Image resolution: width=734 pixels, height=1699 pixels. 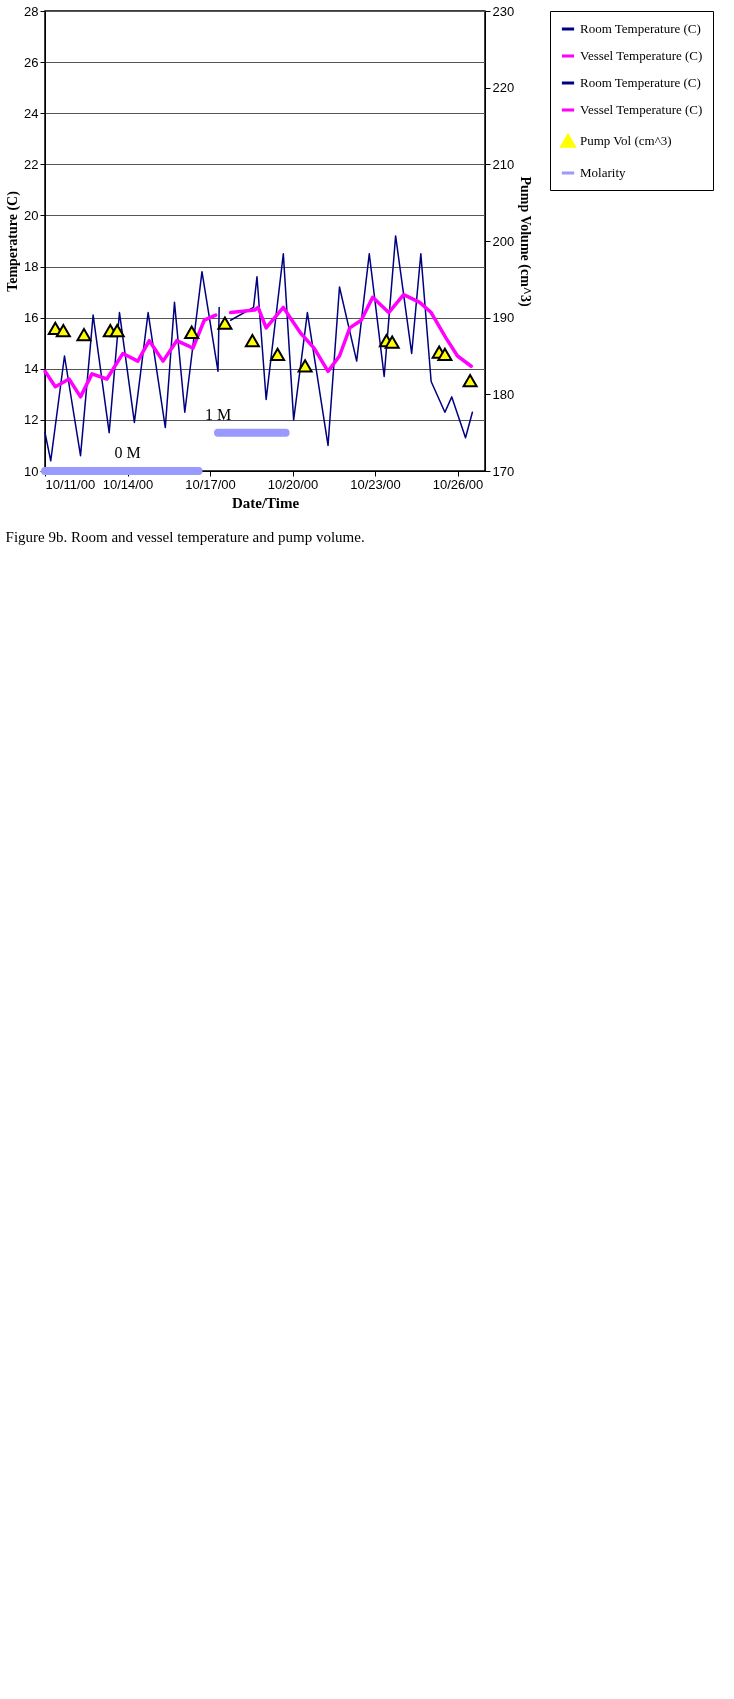 I want to click on line-series, so click(x=350, y=333).